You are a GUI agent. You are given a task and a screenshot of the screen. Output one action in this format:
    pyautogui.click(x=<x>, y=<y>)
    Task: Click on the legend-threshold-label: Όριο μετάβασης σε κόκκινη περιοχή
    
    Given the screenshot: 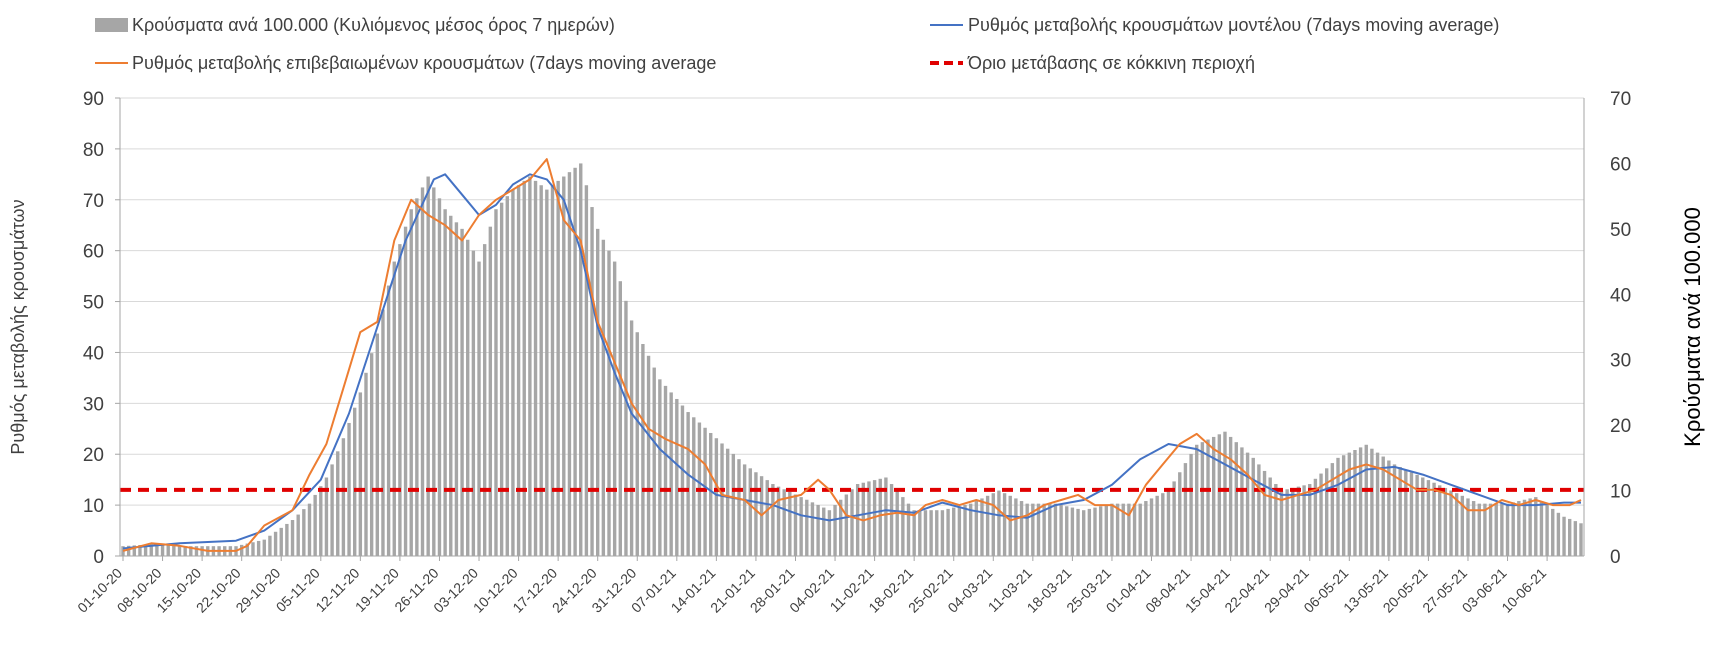 What is the action you would take?
    pyautogui.click(x=1111, y=63)
    